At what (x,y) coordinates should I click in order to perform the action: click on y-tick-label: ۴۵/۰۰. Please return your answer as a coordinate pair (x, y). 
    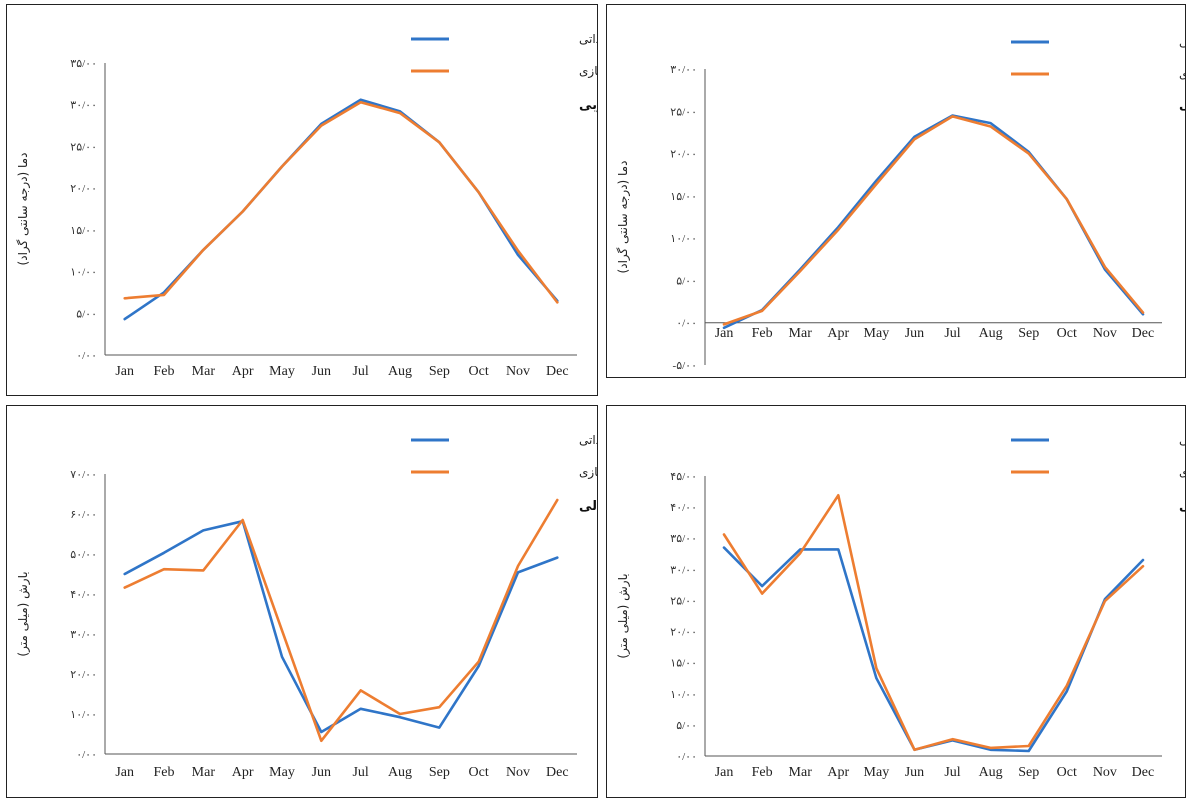
    Looking at the image, I should click on (683, 477).